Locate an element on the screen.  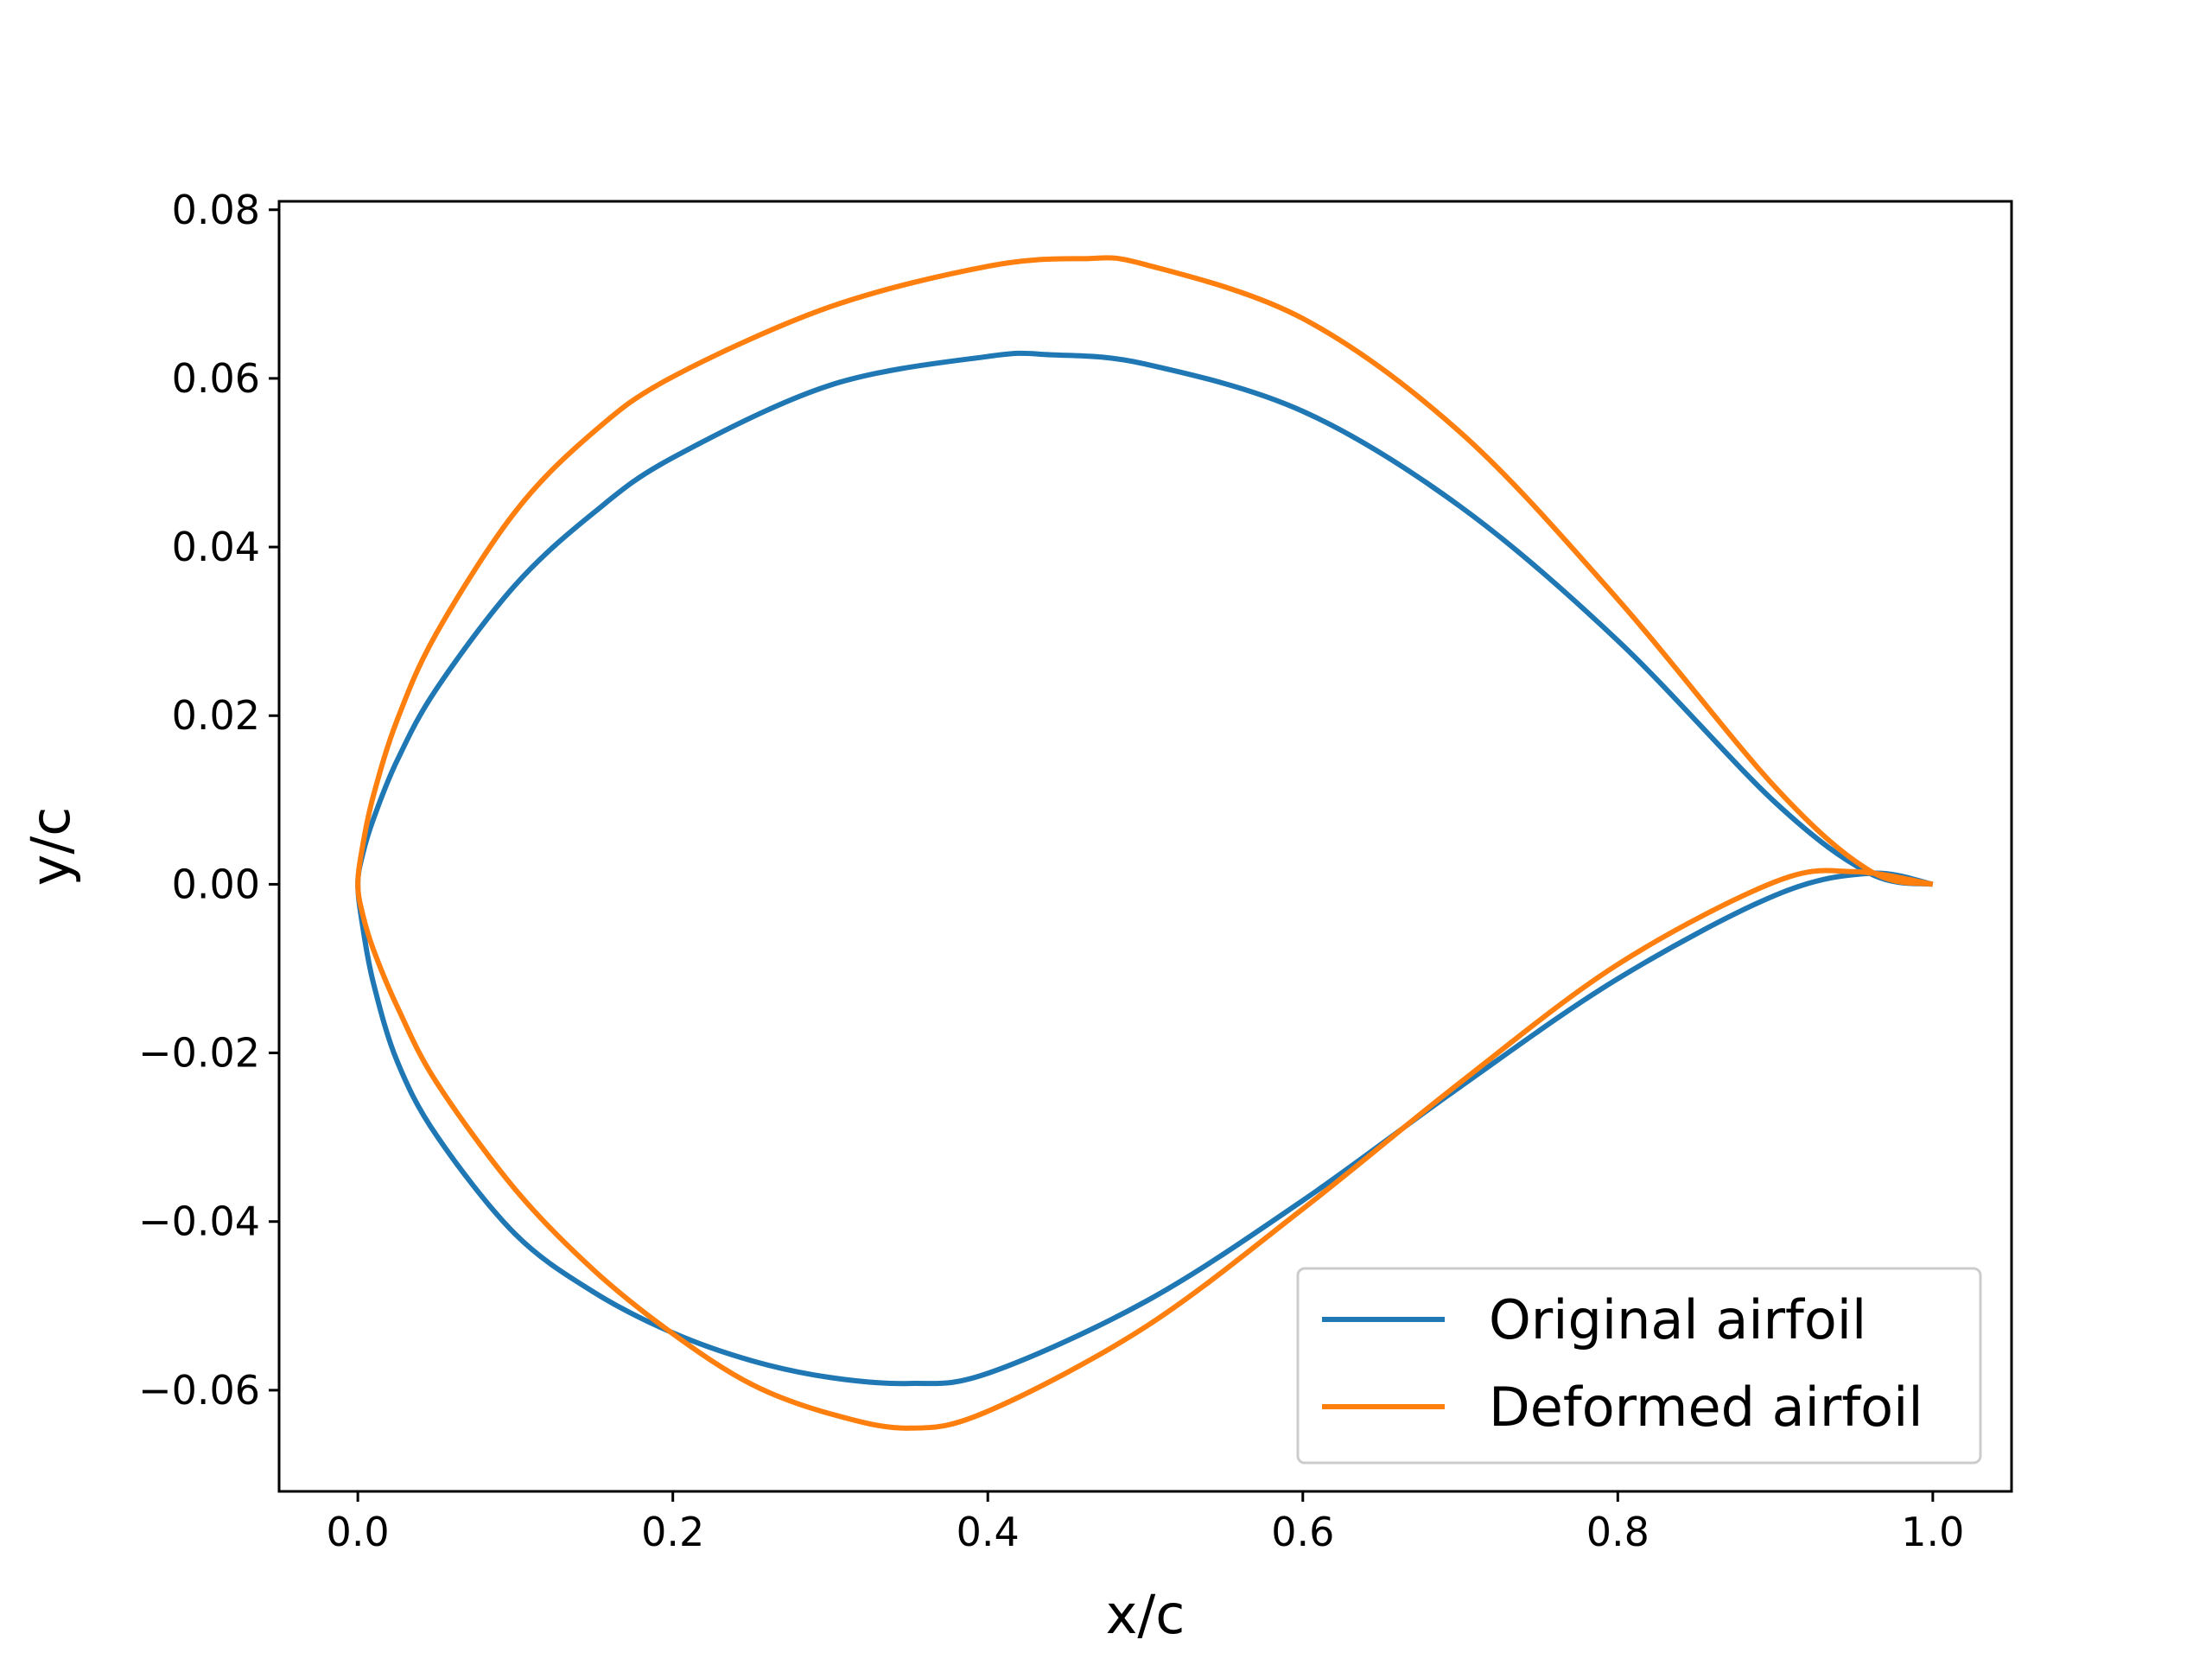
y-tick-label: 0.04 is located at coordinates (216, 547).